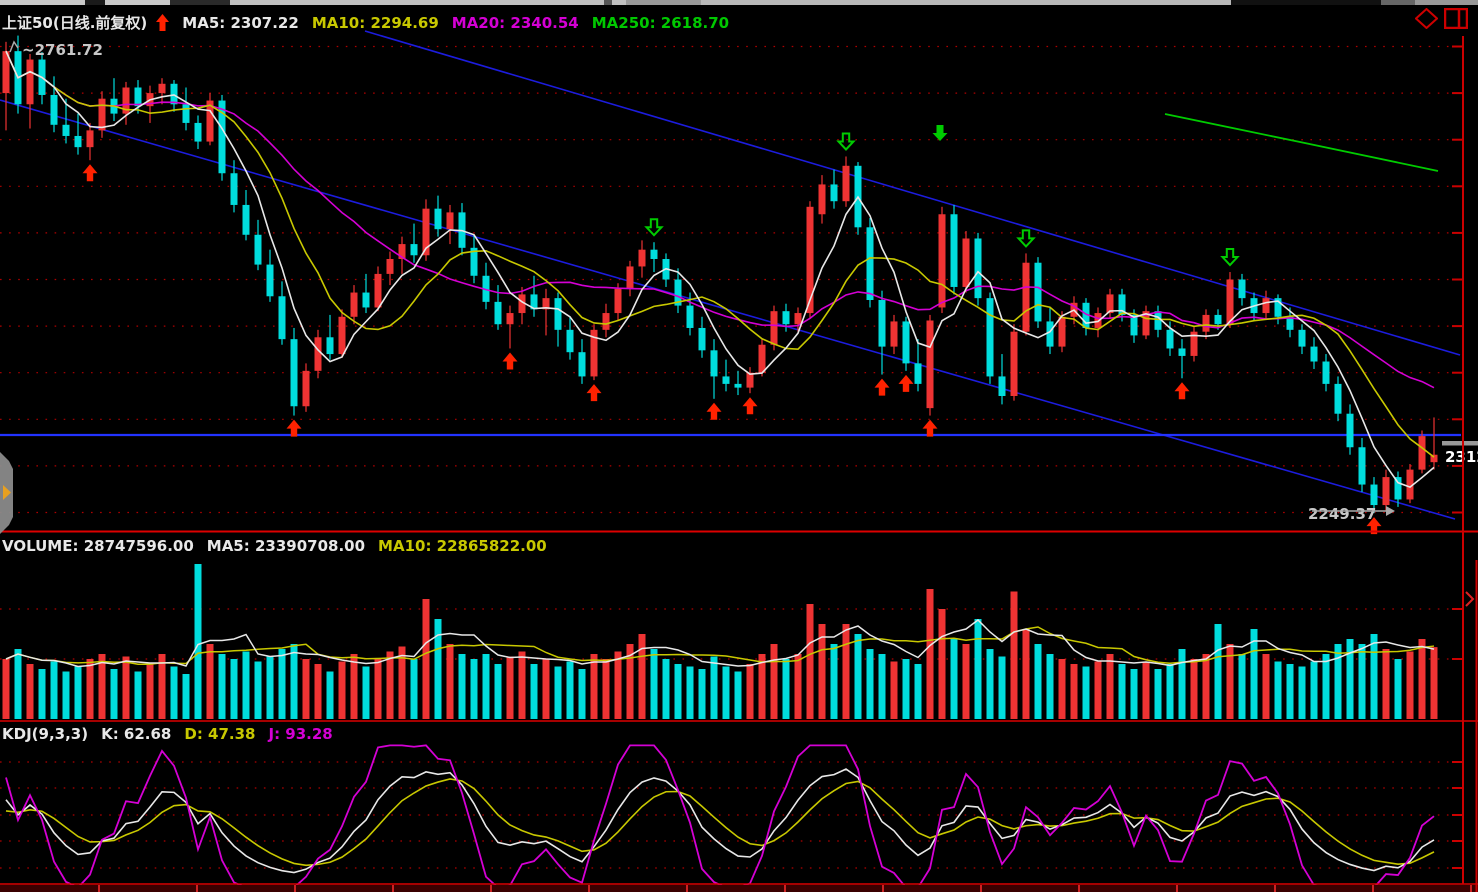 The image size is (1478, 892). Describe the element at coordinates (163, 22) in the screenshot. I see `up-arrow-icon` at that location.